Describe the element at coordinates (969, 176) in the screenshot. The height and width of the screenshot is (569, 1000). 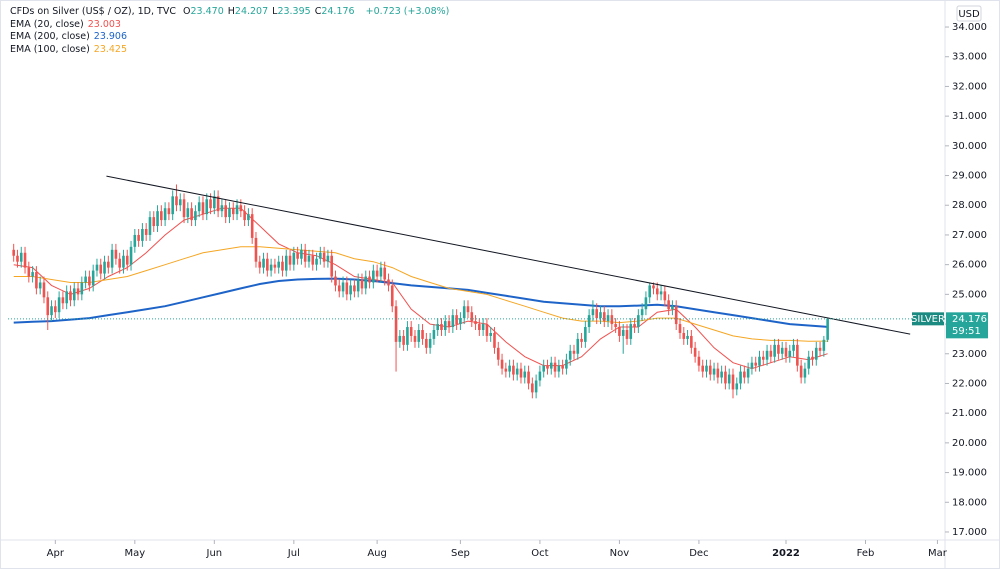
I see `y-tick-label: 29.000` at that location.